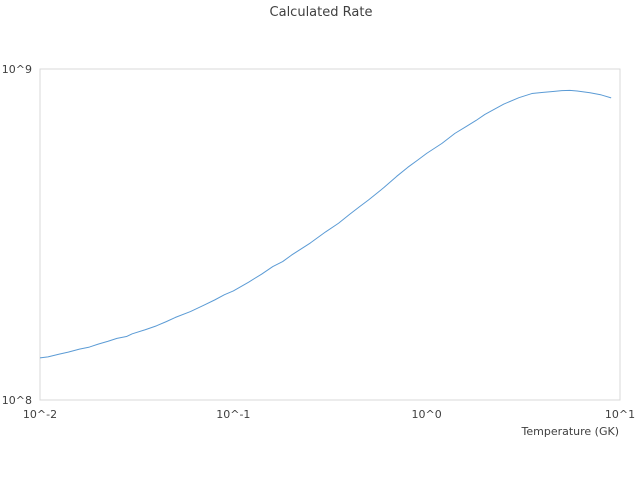 The width and height of the screenshot is (640, 480). Describe the element at coordinates (233, 414) in the screenshot. I see `x-tick-label: 10^-1` at that location.